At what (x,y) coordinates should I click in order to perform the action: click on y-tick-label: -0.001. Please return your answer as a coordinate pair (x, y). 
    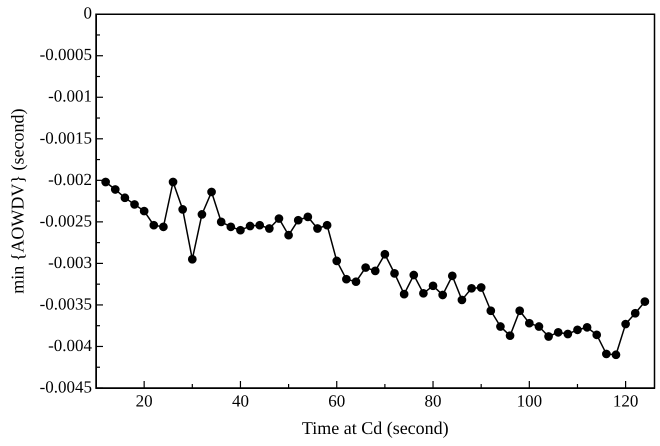
    Looking at the image, I should click on (70, 96).